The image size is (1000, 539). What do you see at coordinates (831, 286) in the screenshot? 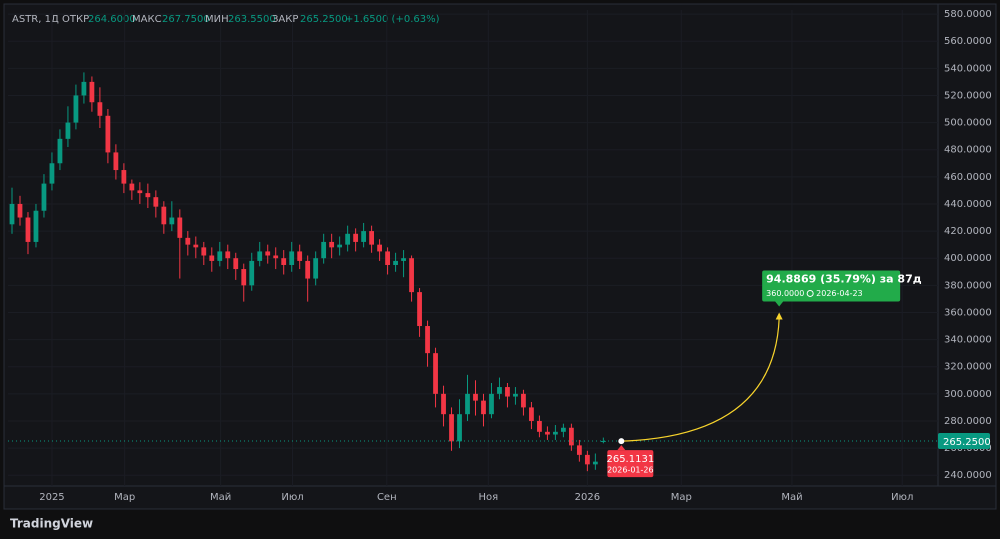
I see `end-box` at bounding box center [831, 286].